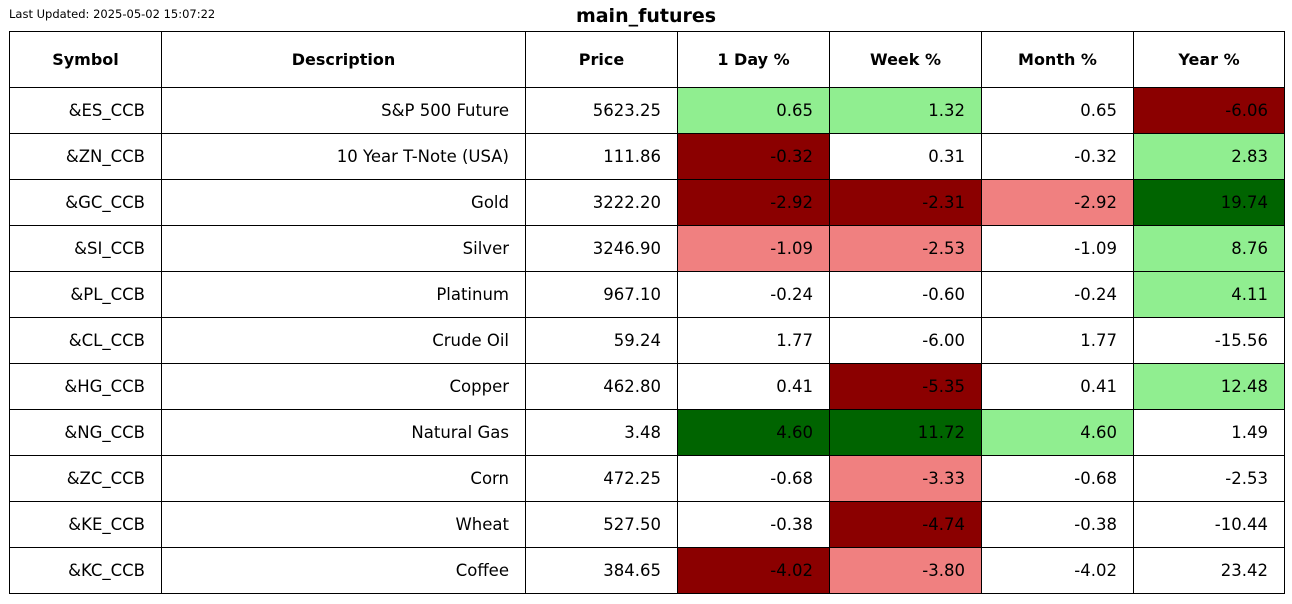 Image resolution: width=1292 pixels, height=604 pixels. Describe the element at coordinates (753, 156) in the screenshot. I see `1day-change-cell: -0.32` at that location.